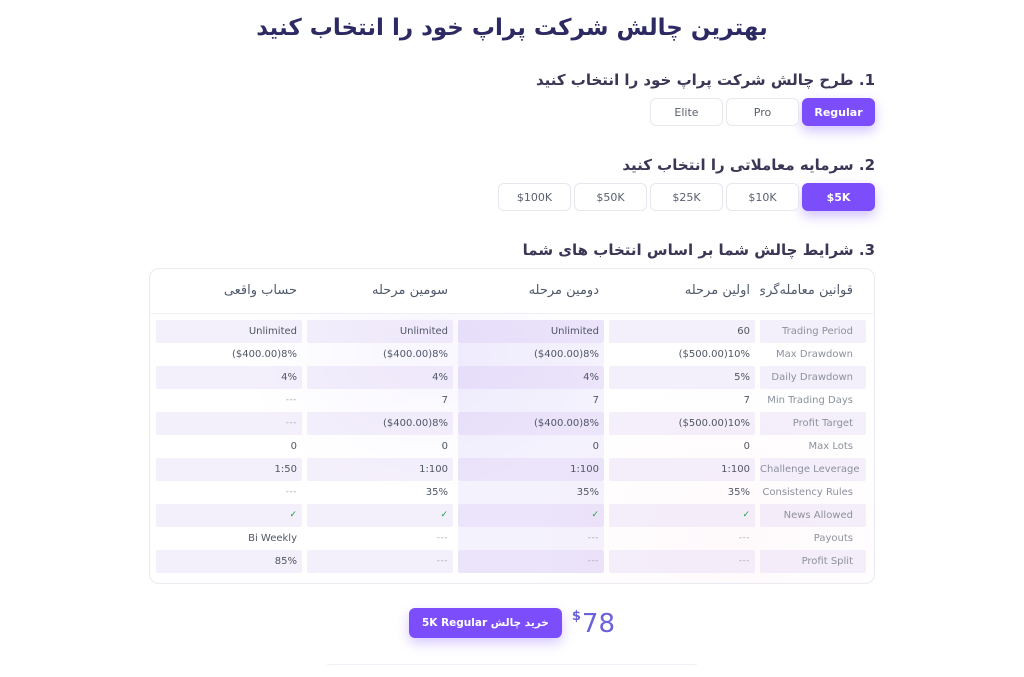 This screenshot has width=1024, height=677. Describe the element at coordinates (813, 515) in the screenshot. I see `row-label: News Allowed` at that location.